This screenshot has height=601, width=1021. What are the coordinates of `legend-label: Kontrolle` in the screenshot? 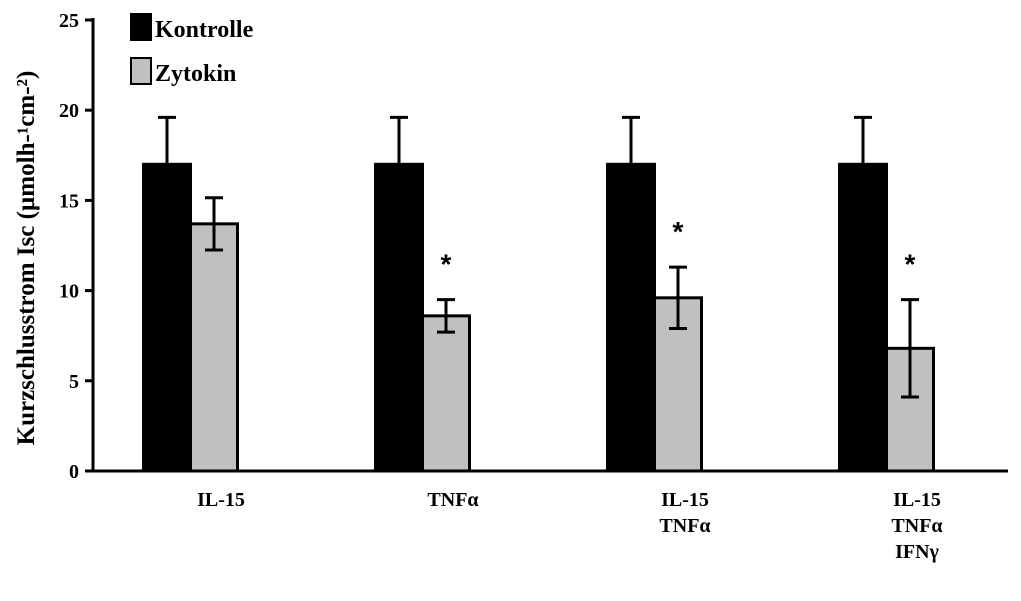 It's located at (204, 30).